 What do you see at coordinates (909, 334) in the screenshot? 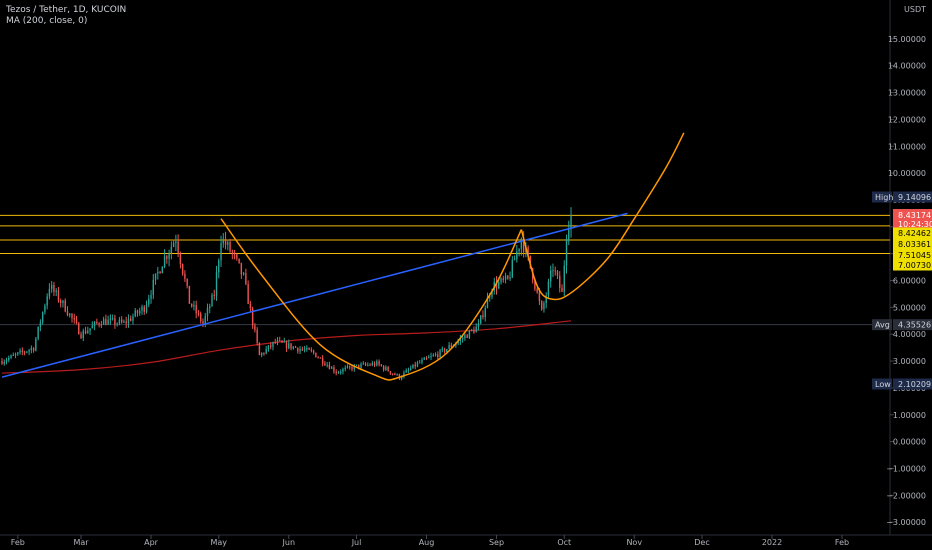
I see `y-tick-label: 4.00000` at bounding box center [909, 334].